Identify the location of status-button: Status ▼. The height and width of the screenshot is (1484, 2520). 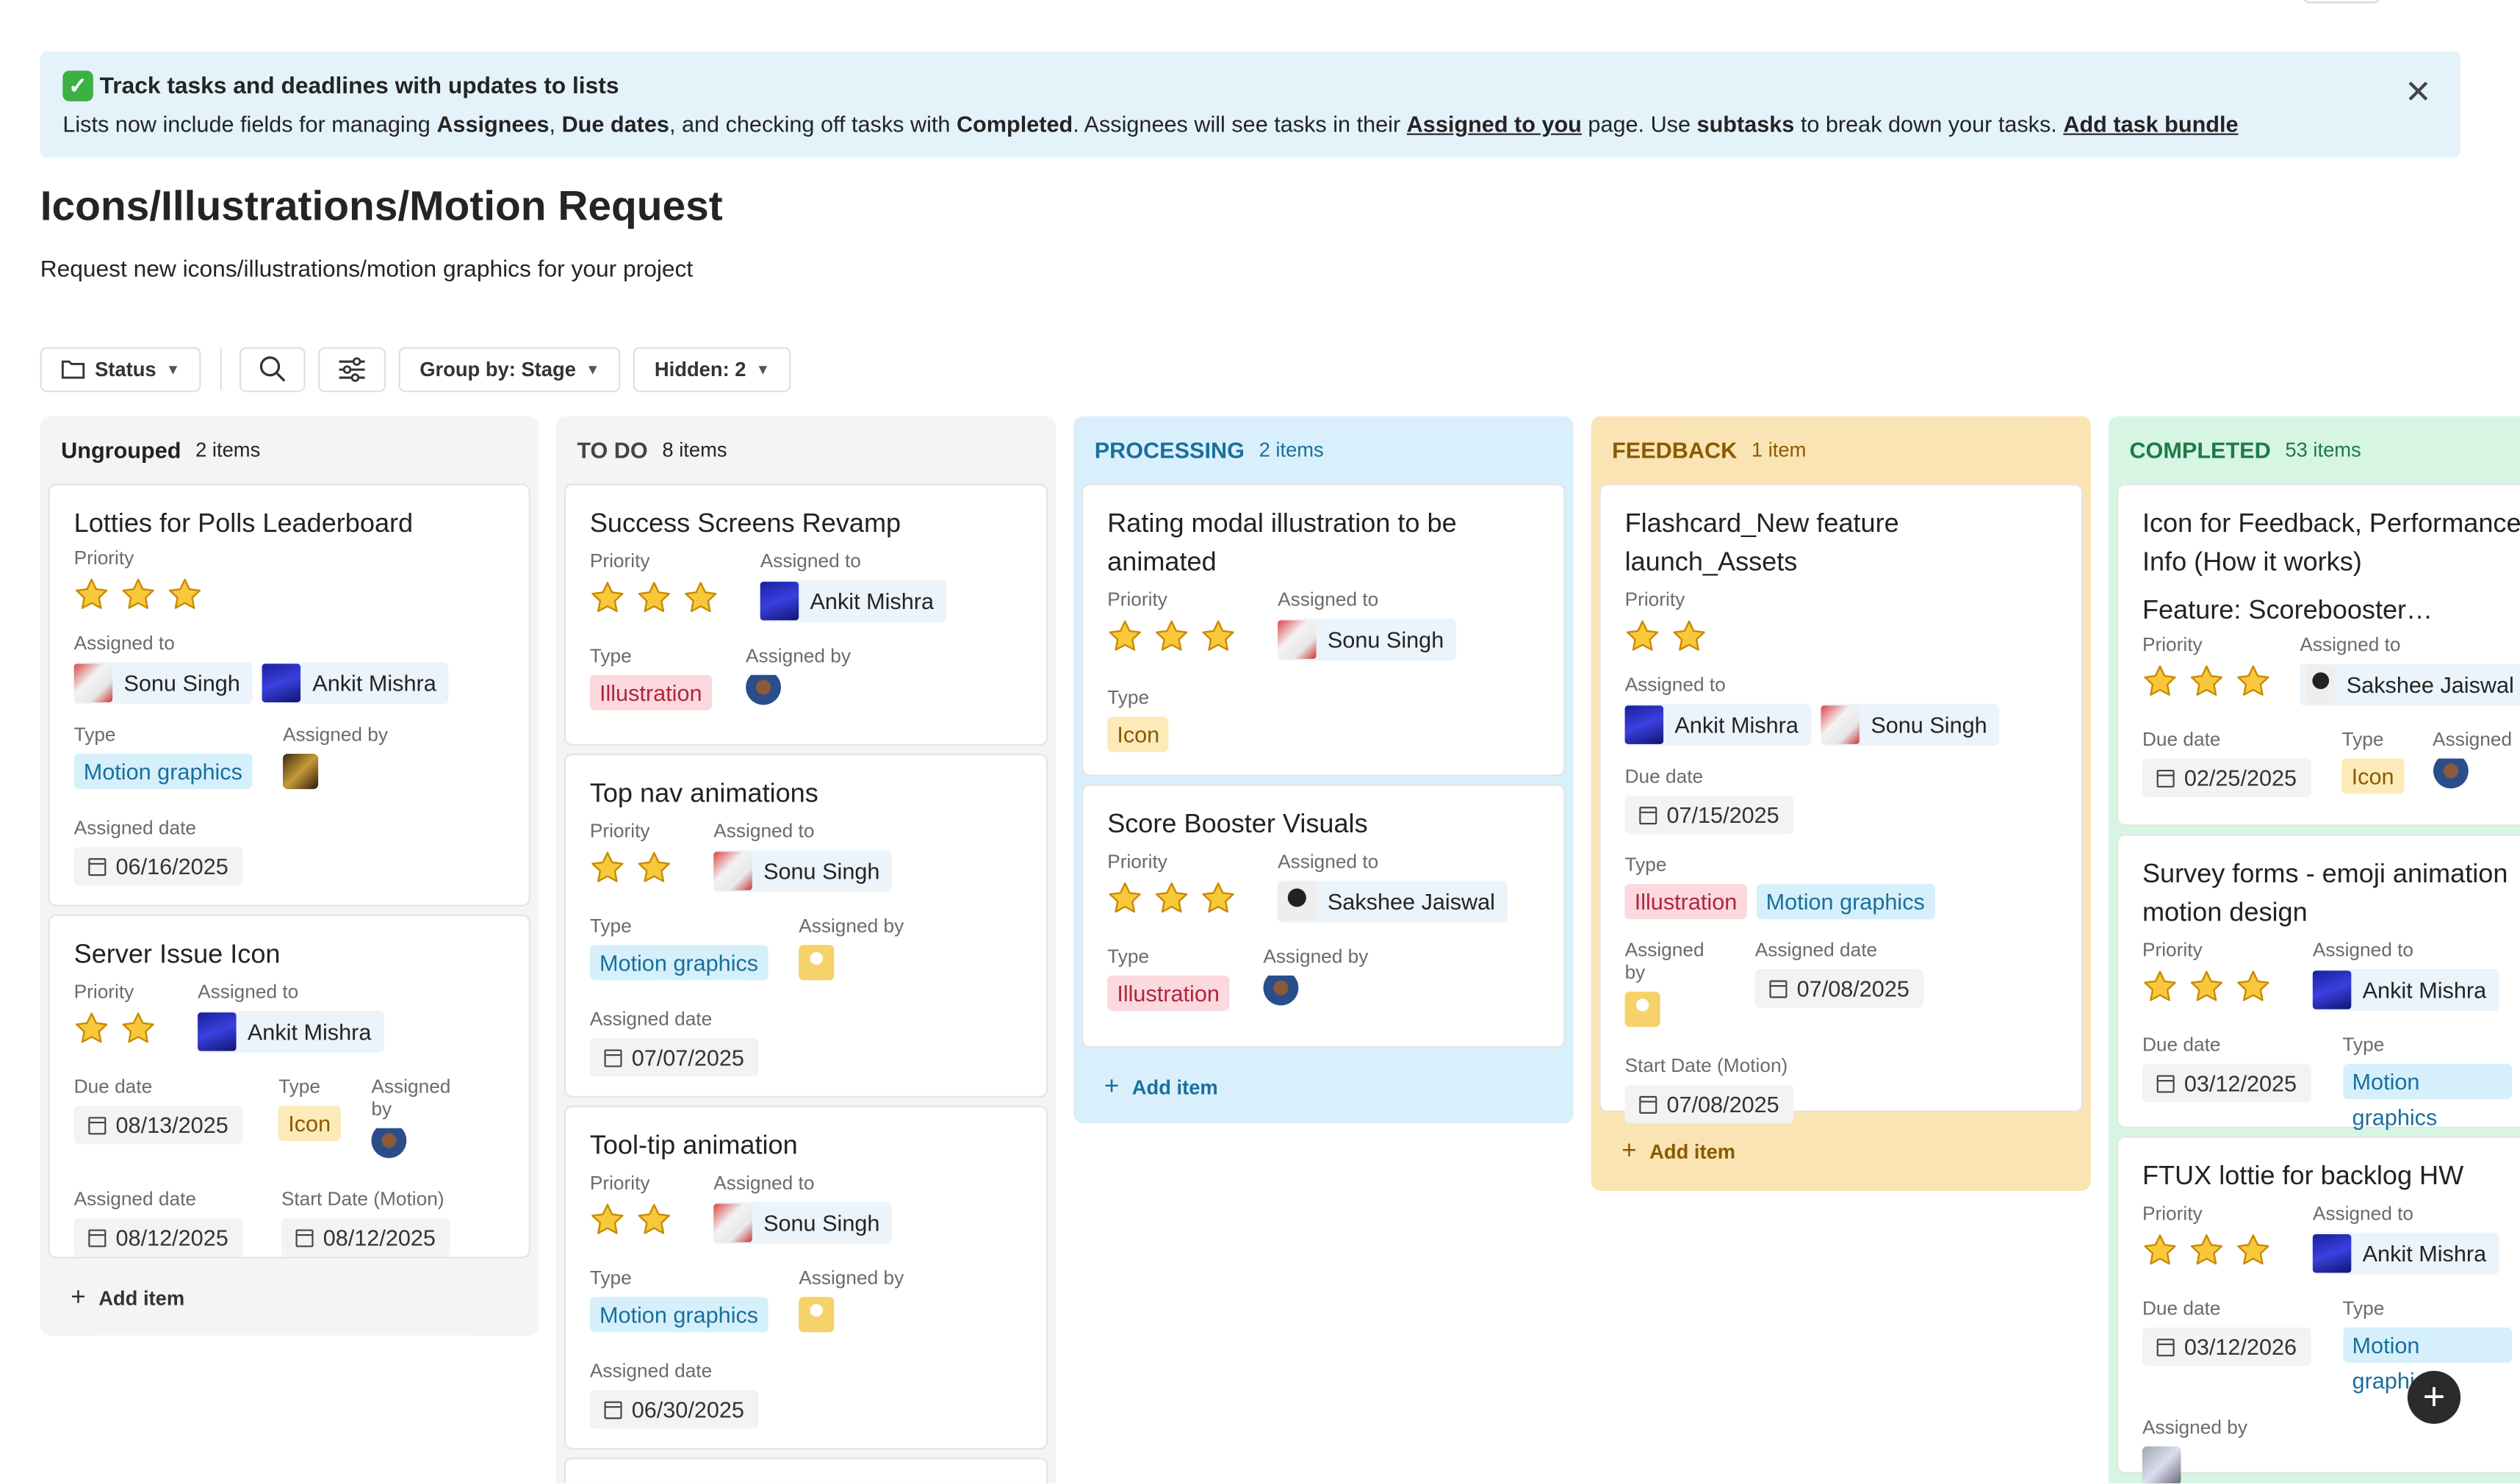
(120, 369).